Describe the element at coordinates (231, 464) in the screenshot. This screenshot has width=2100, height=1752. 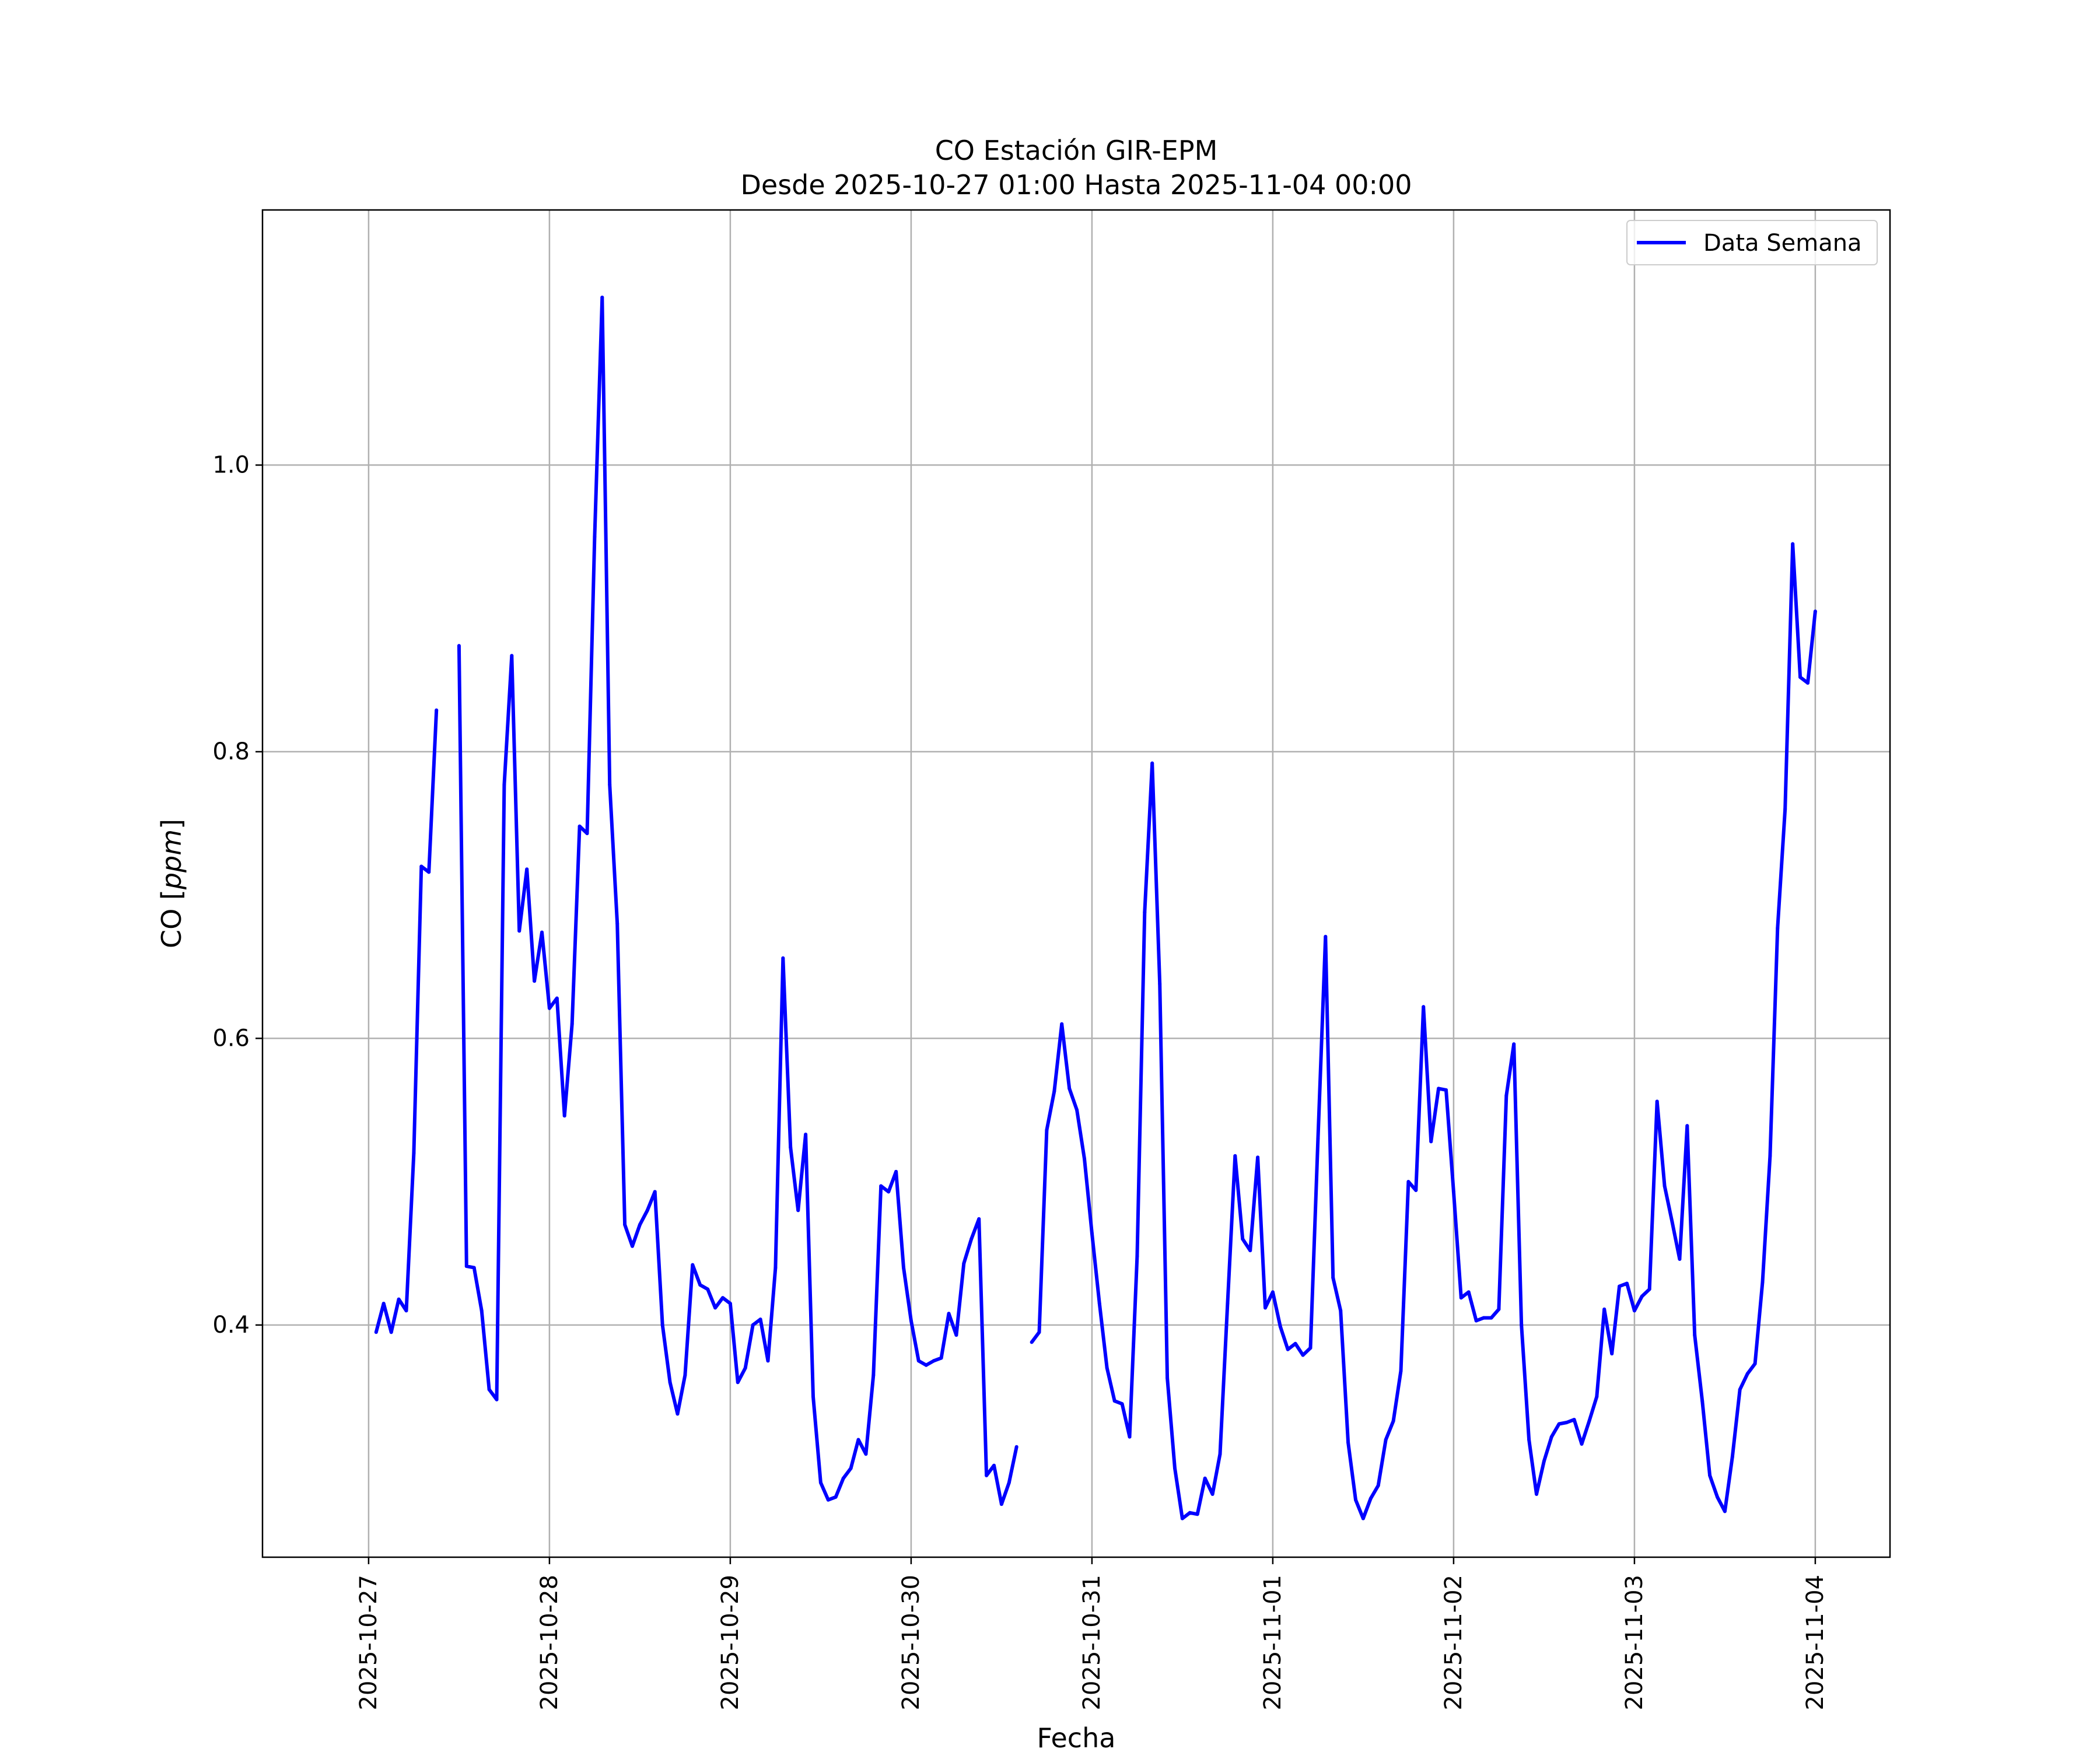
I see `y-tick-label: 1.0` at that location.